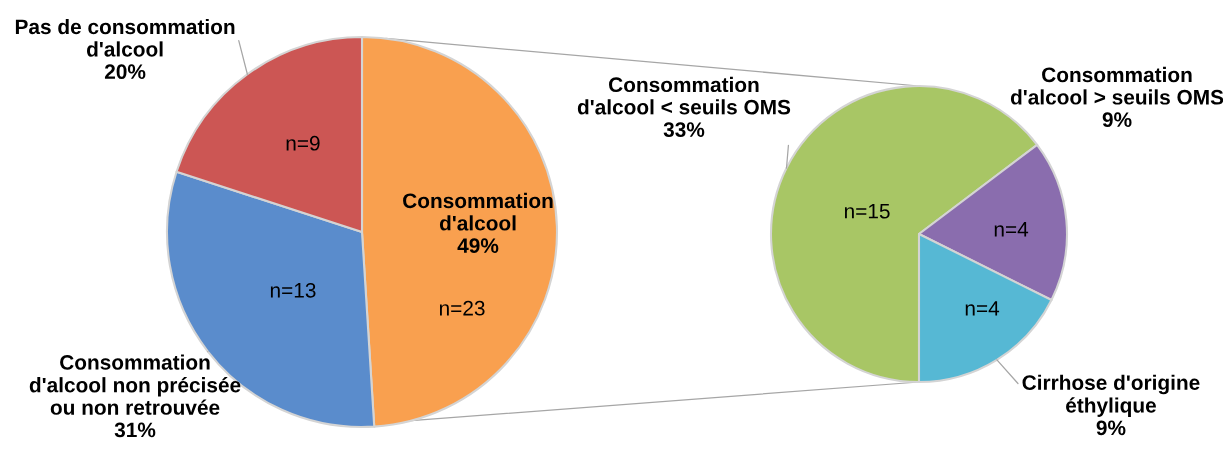 The image size is (1223, 455). What do you see at coordinates (478, 211) in the screenshot?
I see `slice-label: Consommation d'alcool` at bounding box center [478, 211].